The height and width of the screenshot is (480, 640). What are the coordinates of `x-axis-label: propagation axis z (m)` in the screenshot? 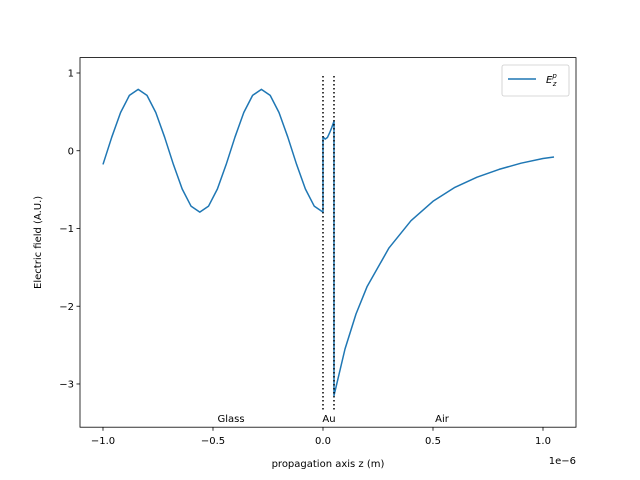 It's located at (328, 464).